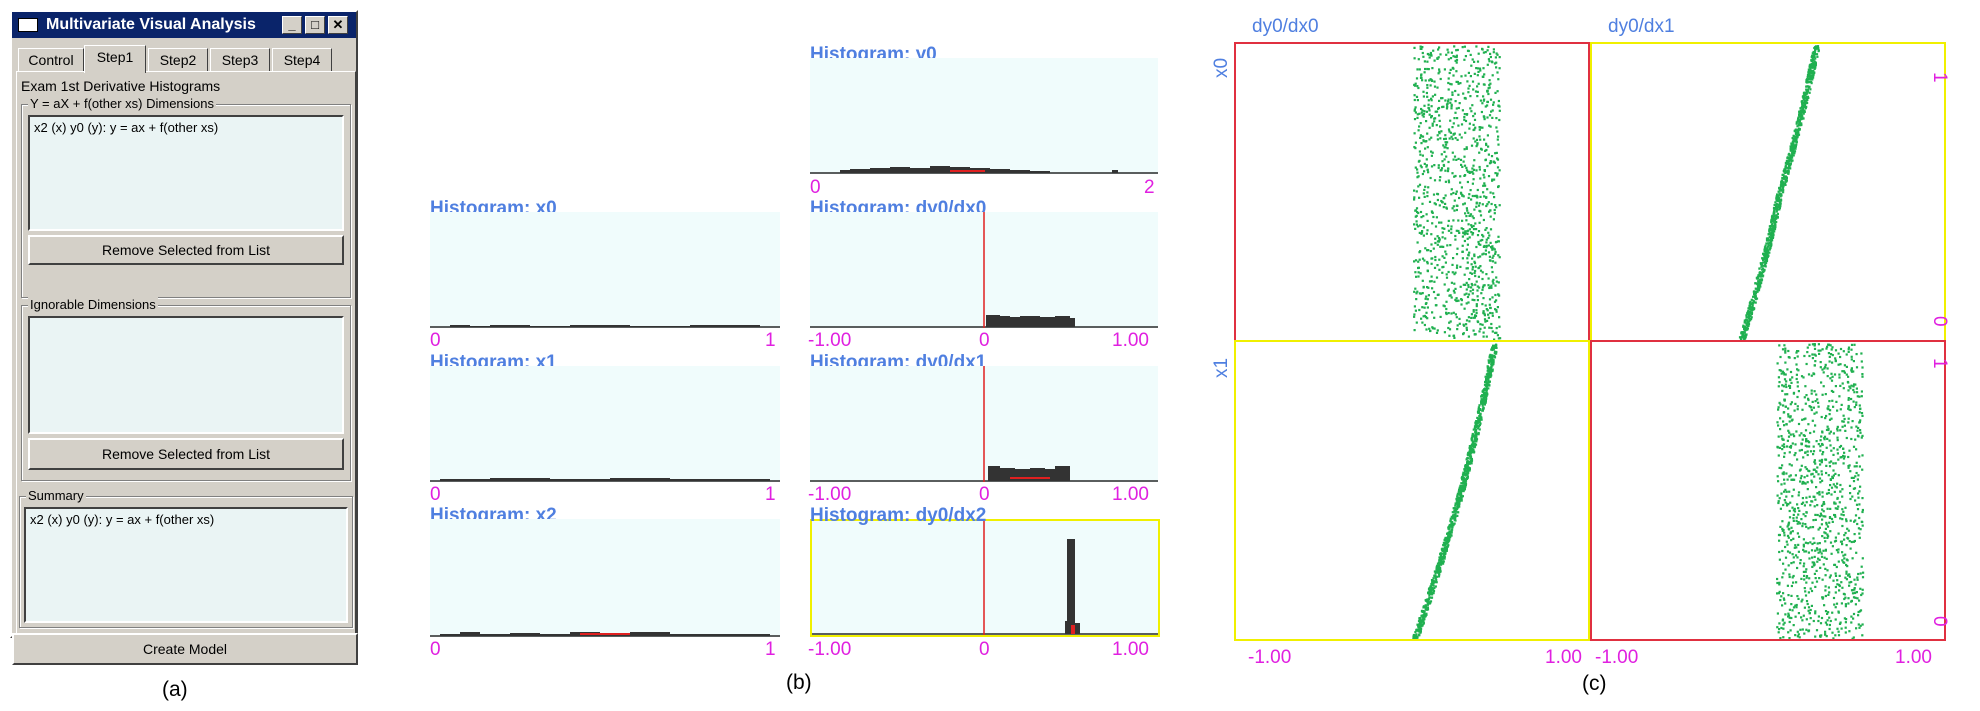 The width and height of the screenshot is (1980, 711). Describe the element at coordinates (898, 515) in the screenshot. I see `hist-title-dydx2: Histogram: dy0/dx2` at that location.